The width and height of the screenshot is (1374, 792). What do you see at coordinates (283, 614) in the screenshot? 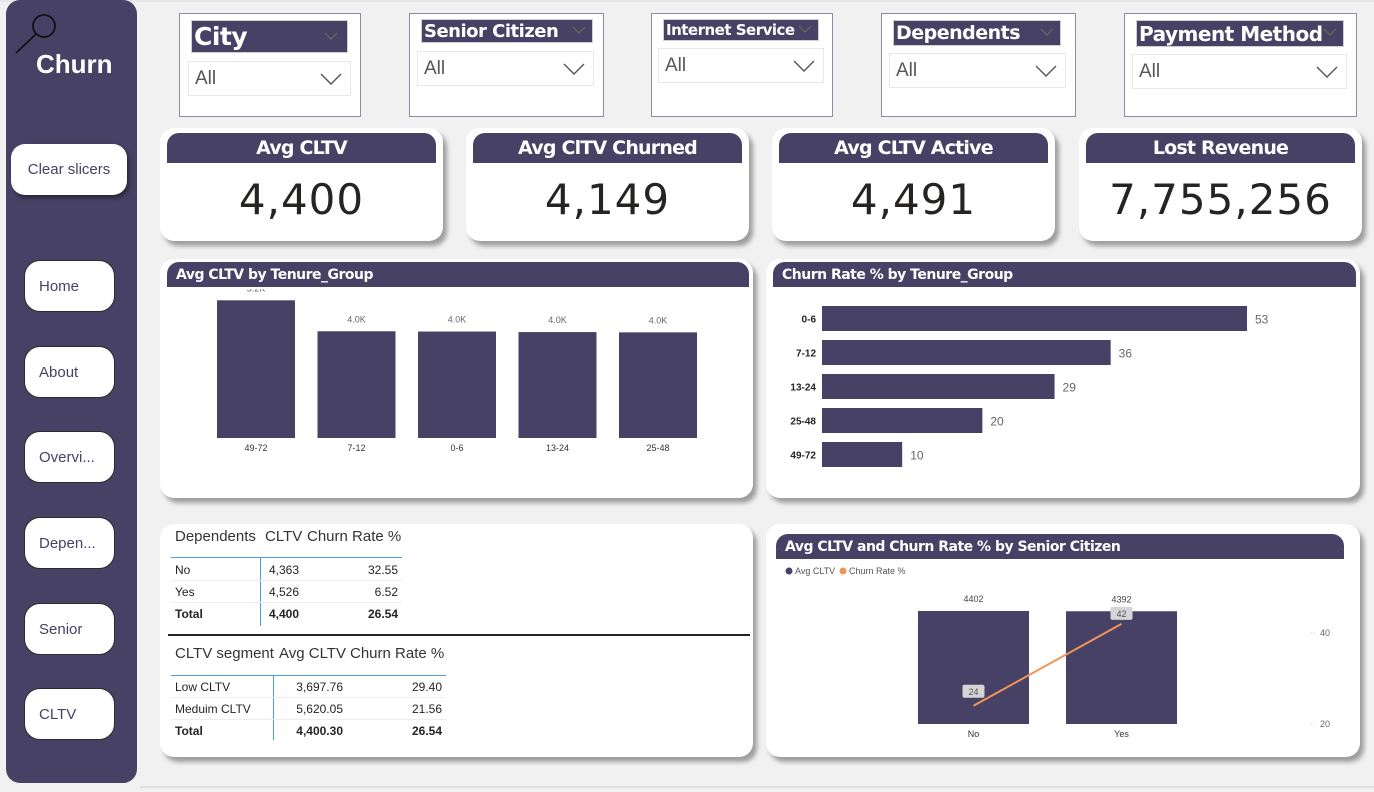
I see `table-cell: 4,400` at bounding box center [283, 614].